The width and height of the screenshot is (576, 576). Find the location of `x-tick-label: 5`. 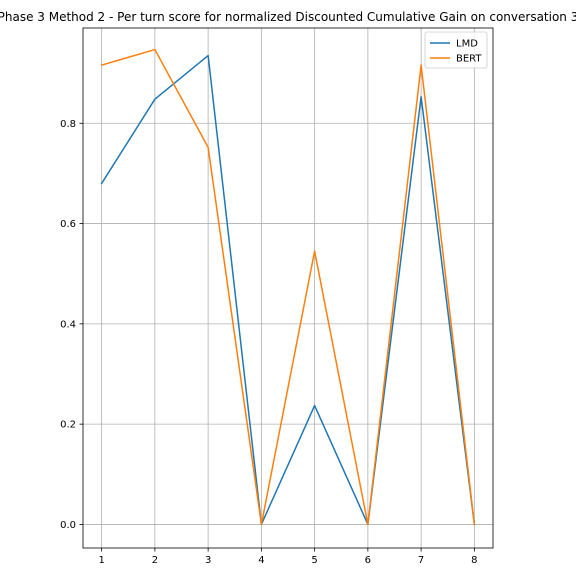

x-tick-label: 5 is located at coordinates (314, 560).